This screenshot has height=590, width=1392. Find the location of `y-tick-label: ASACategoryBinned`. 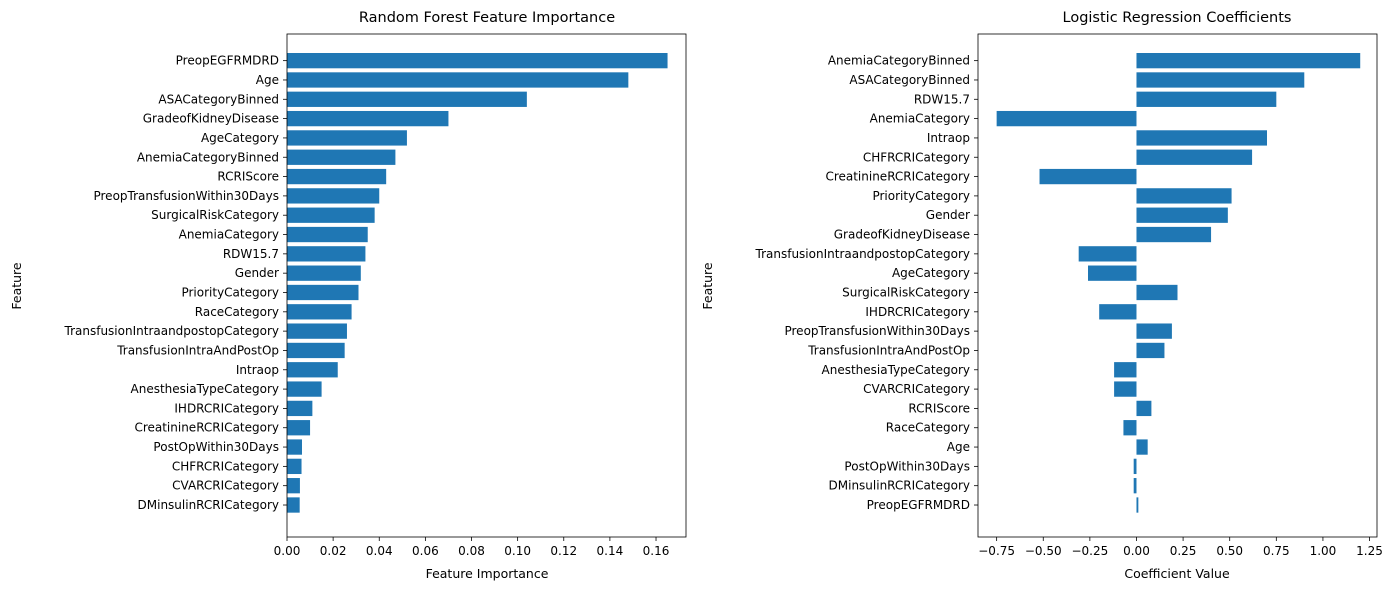

y-tick-label: ASACategoryBinned is located at coordinates (218, 99).